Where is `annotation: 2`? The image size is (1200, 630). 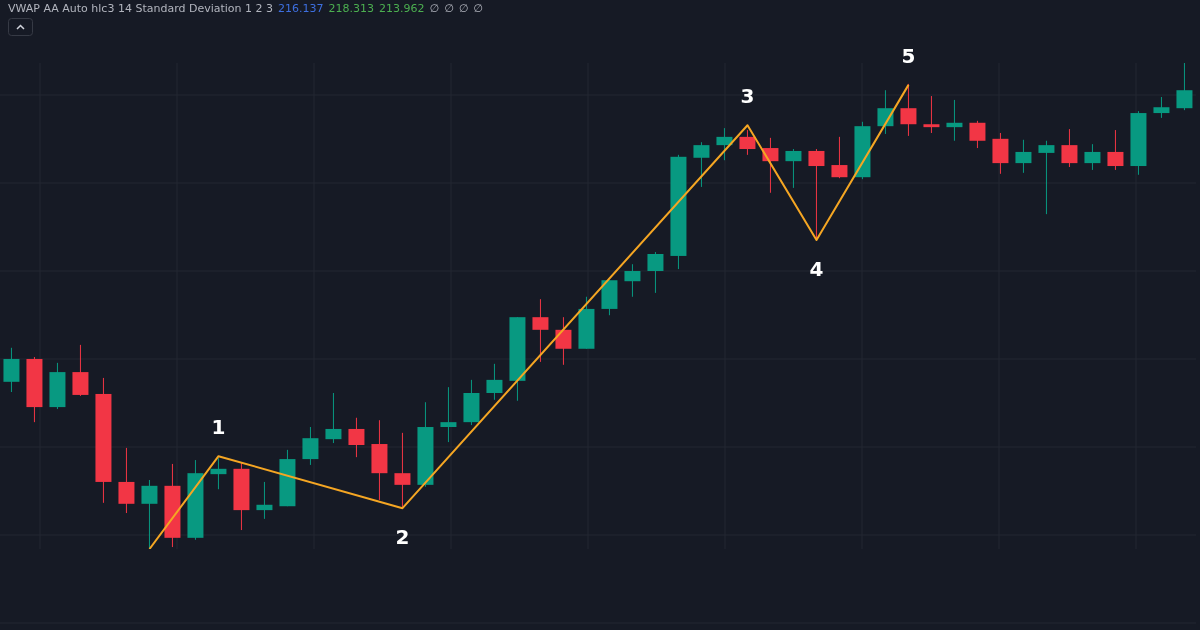
annotation: 2 is located at coordinates (402, 537).